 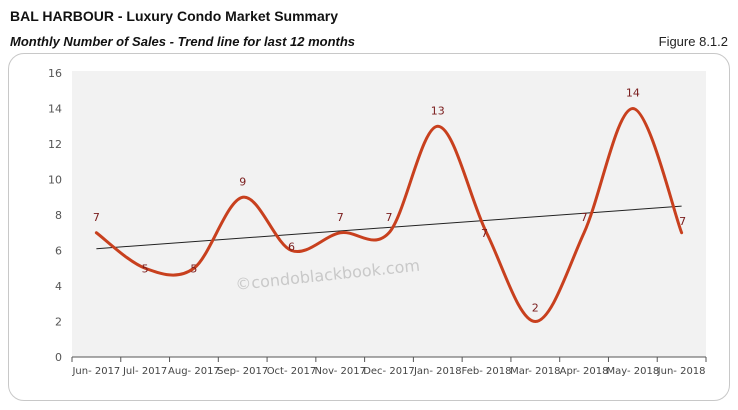 What do you see at coordinates (535, 371) in the screenshot?
I see `x-tick-label: Mar- 2018` at bounding box center [535, 371].